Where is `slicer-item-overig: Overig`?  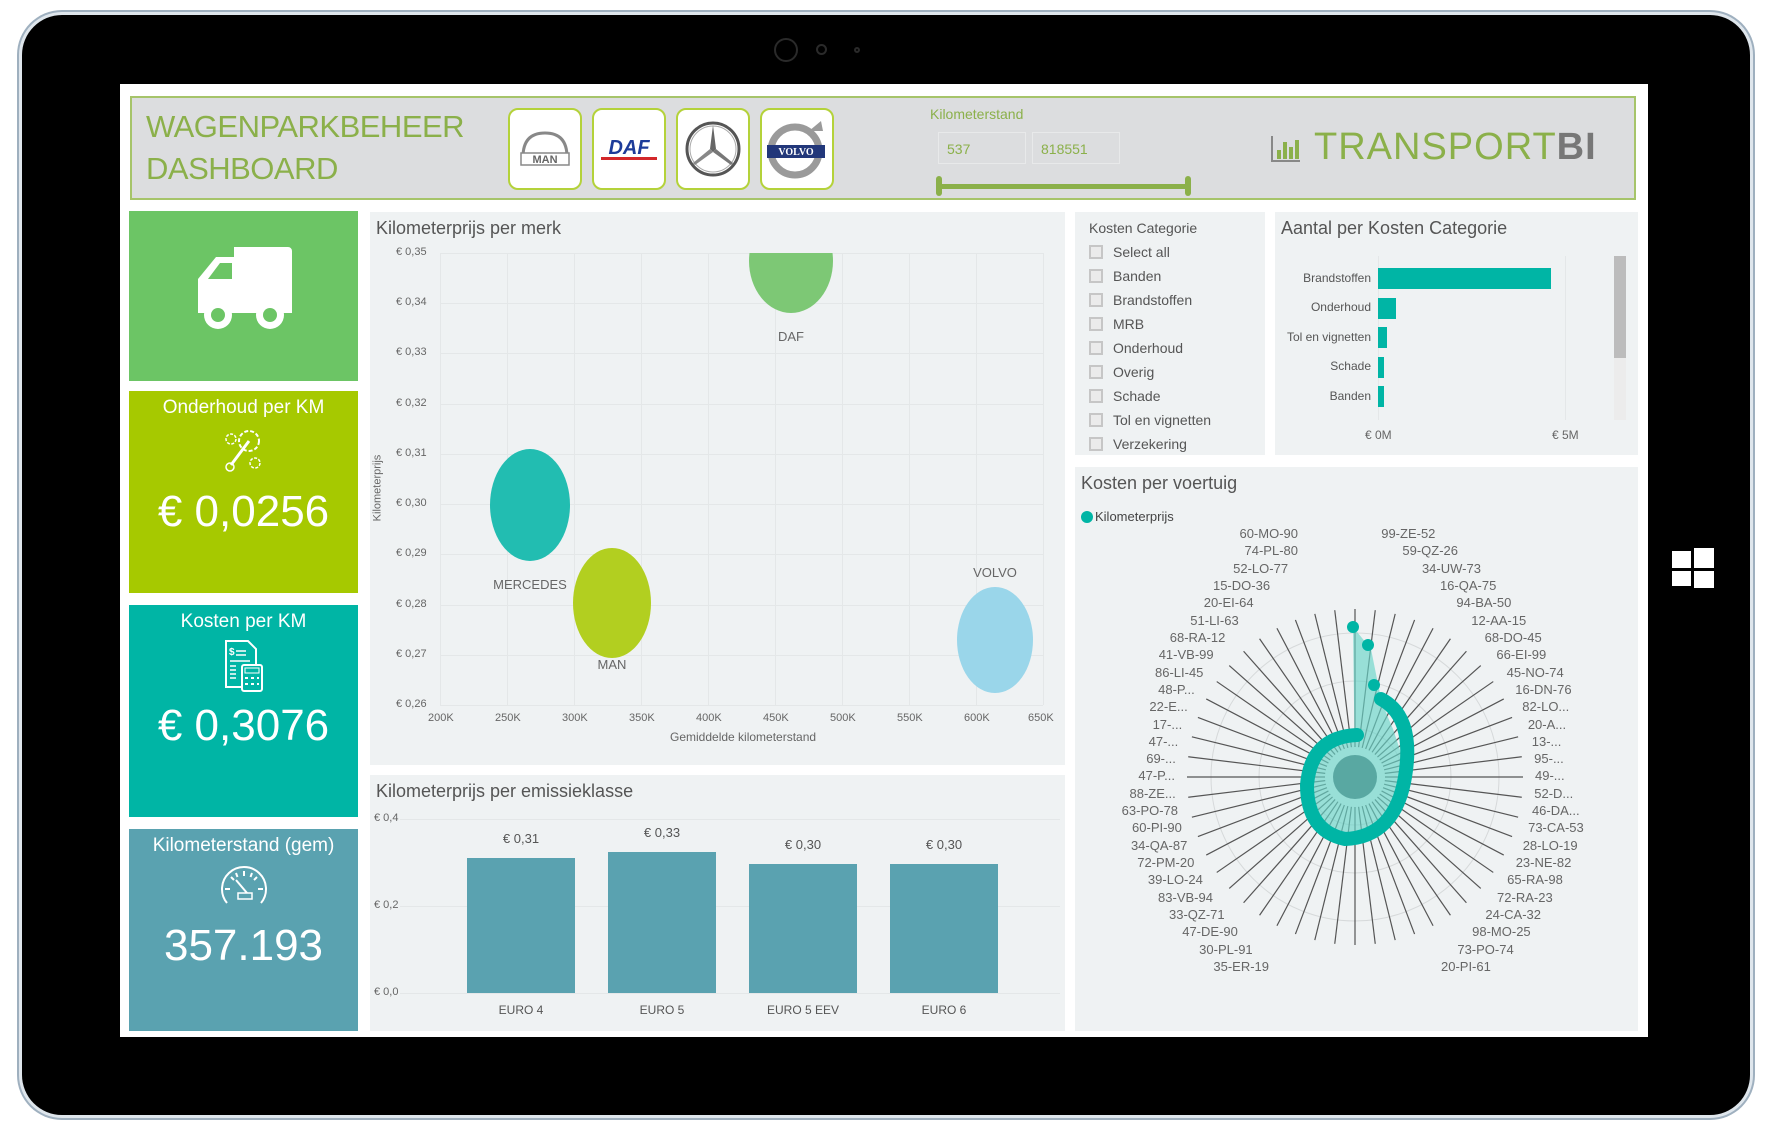 slicer-item-overig: Overig is located at coordinates (1121, 372).